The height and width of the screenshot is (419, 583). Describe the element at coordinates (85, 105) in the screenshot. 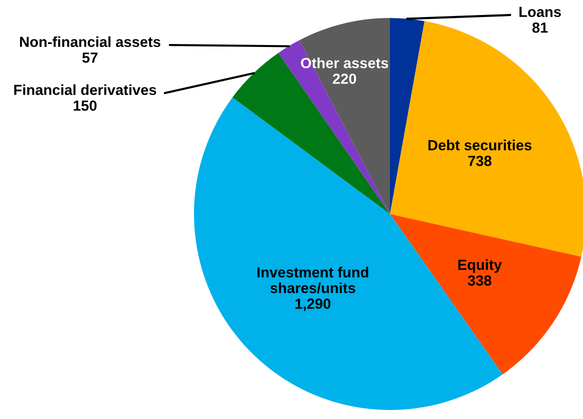

I see `data-label: 150` at that location.